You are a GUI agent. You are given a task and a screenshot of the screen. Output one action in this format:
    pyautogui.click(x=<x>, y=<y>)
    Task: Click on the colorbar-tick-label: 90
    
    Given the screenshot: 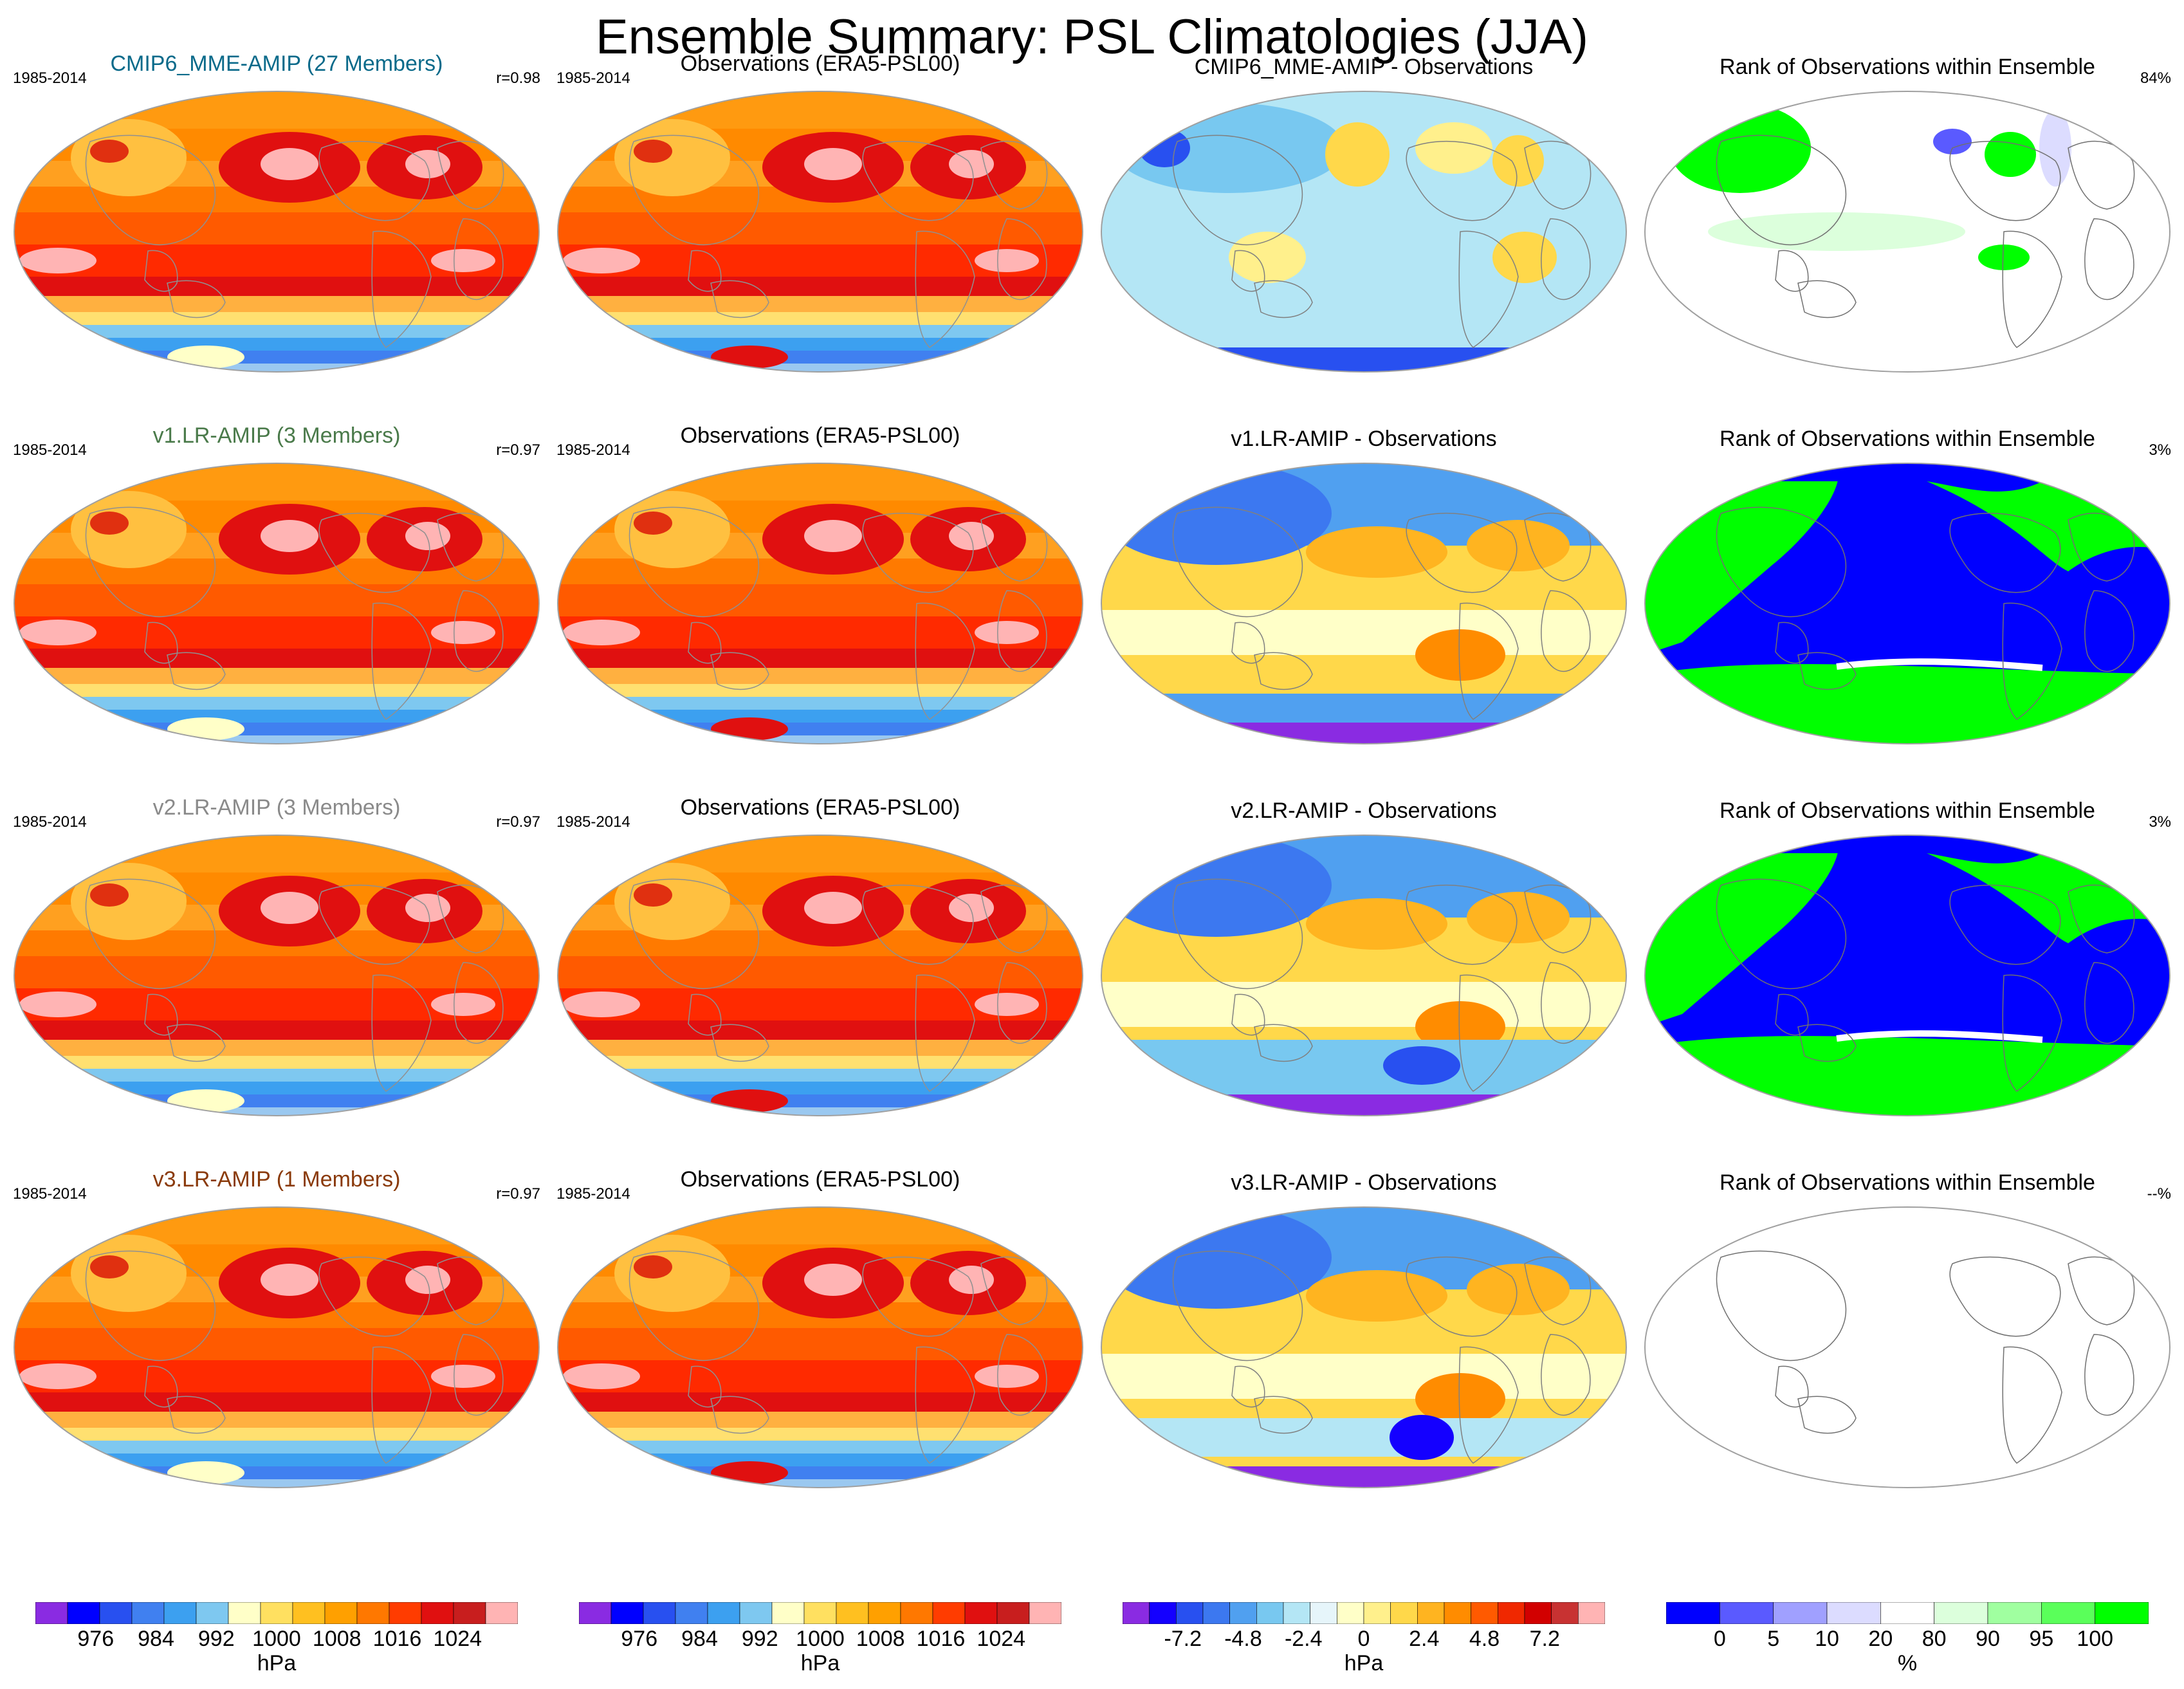 What is the action you would take?
    pyautogui.click(x=1988, y=1639)
    